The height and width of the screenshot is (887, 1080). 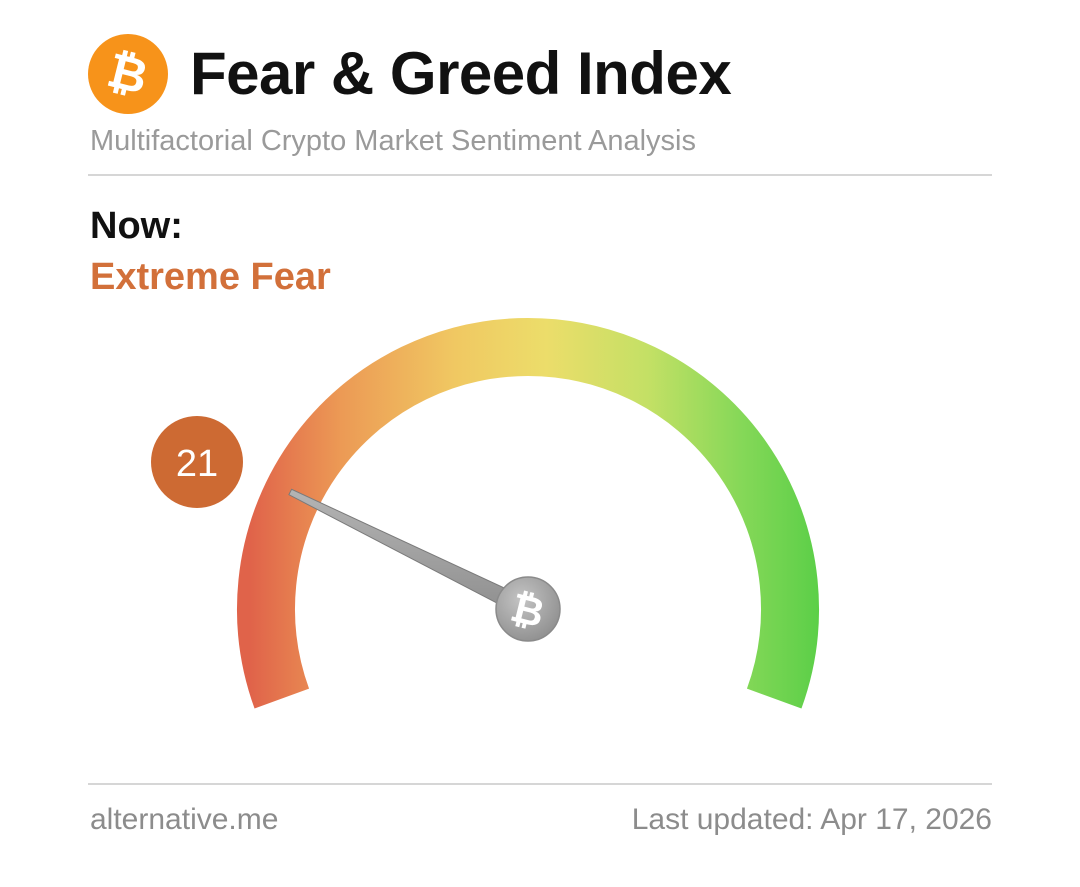 I want to click on header: ₿ Fear & Greed Index, so click(x=410, y=74).